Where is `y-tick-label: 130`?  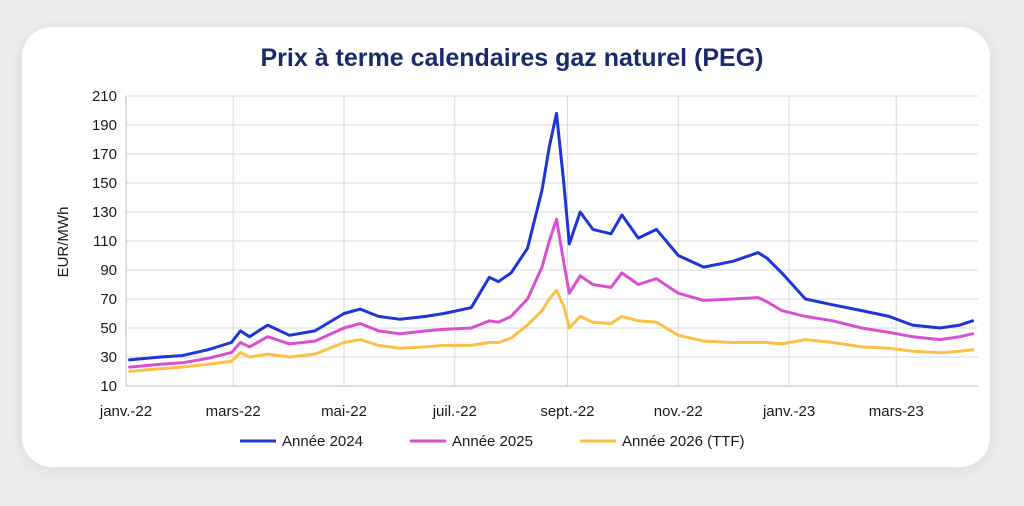 y-tick-label: 130 is located at coordinates (104, 212).